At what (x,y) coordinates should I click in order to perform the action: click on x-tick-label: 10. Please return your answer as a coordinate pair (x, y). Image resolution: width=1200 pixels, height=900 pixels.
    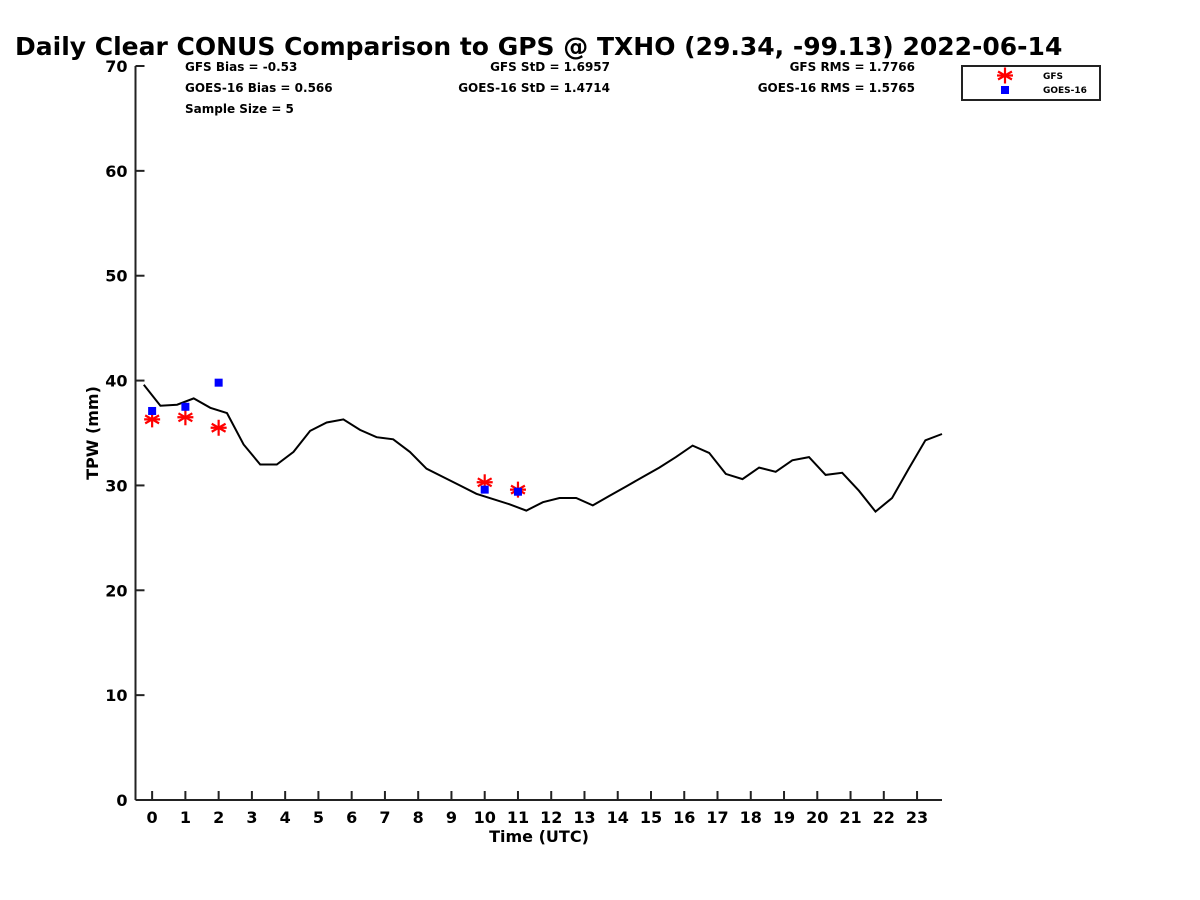
    Looking at the image, I should click on (485, 817).